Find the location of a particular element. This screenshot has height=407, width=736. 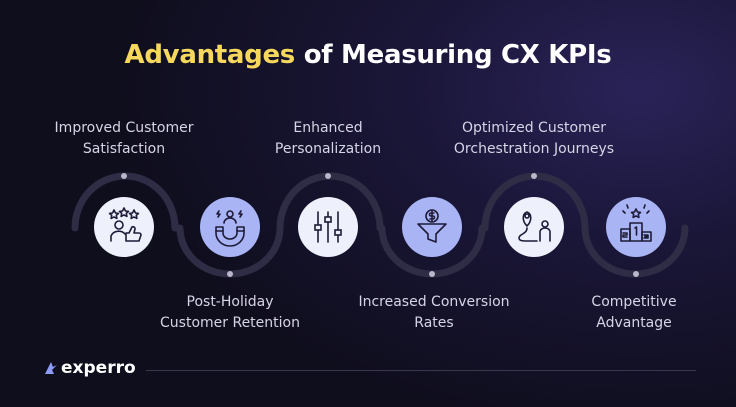

title-highlight: Advantages is located at coordinates (210, 55).